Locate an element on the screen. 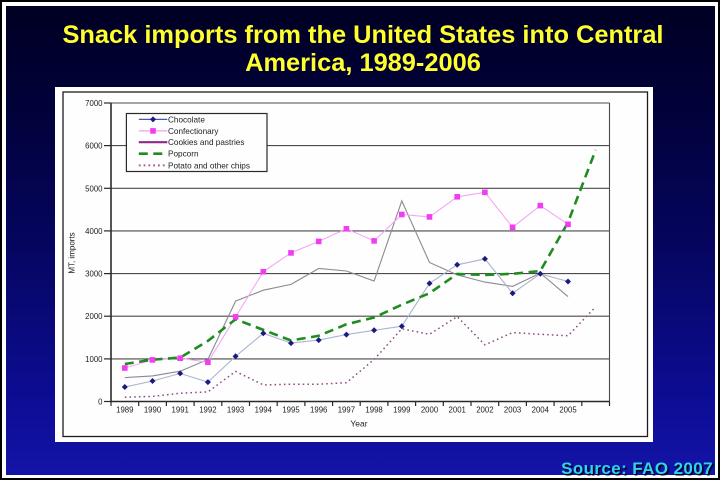 The width and height of the screenshot is (720, 480). svg-text: 1000 is located at coordinates (94, 359).